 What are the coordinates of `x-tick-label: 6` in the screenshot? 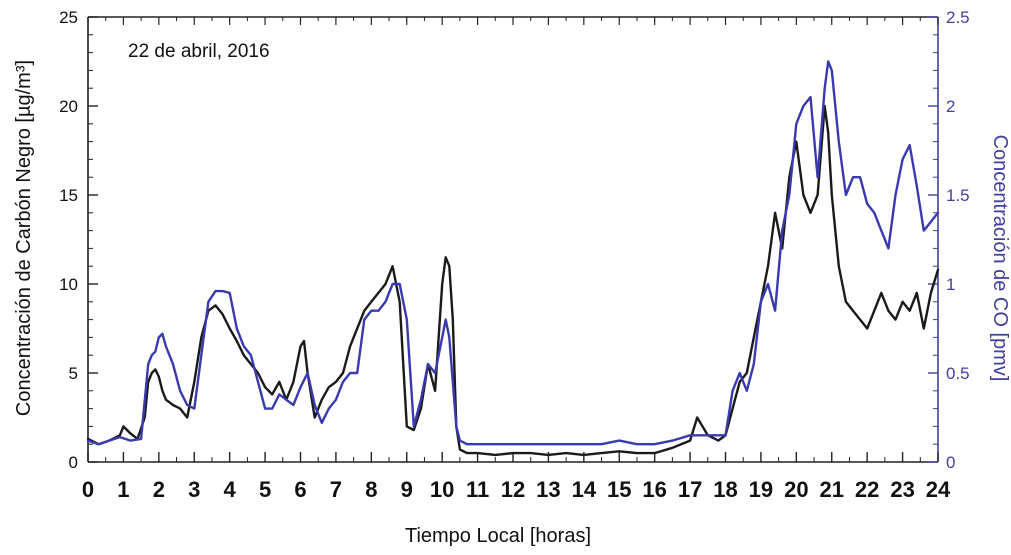 It's located at (300, 489).